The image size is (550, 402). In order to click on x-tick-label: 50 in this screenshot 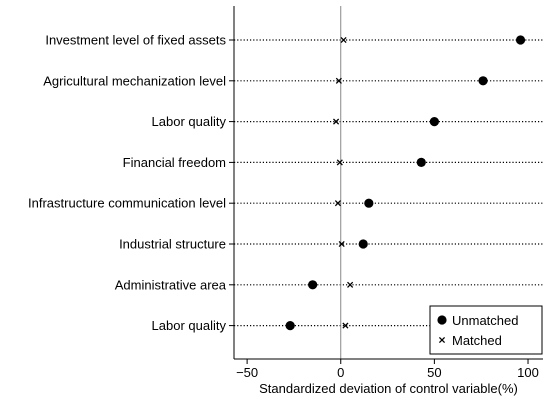, I will do `click(434, 372)`.